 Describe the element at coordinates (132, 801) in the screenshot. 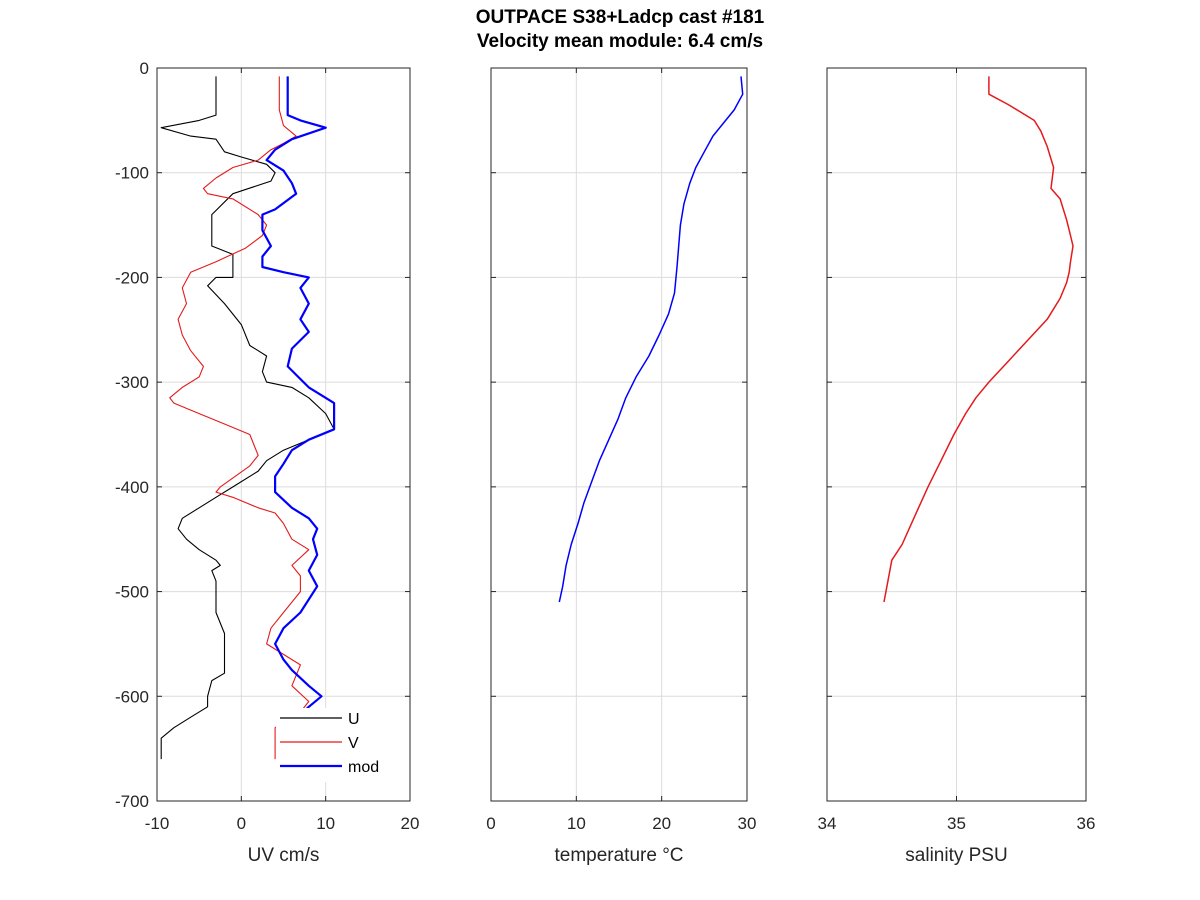

I see `y-tick-label: -700` at that location.